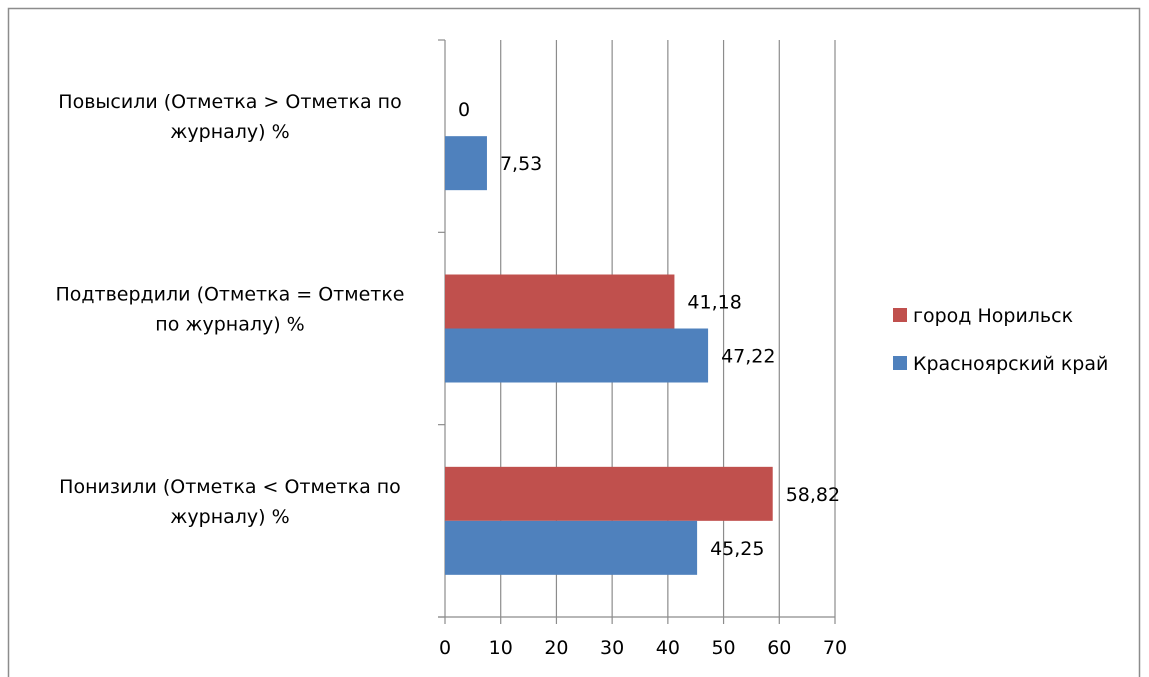  Describe the element at coordinates (229, 295) in the screenshot. I see `category-label: Подтвердили (Отметка = Отметке` at that location.